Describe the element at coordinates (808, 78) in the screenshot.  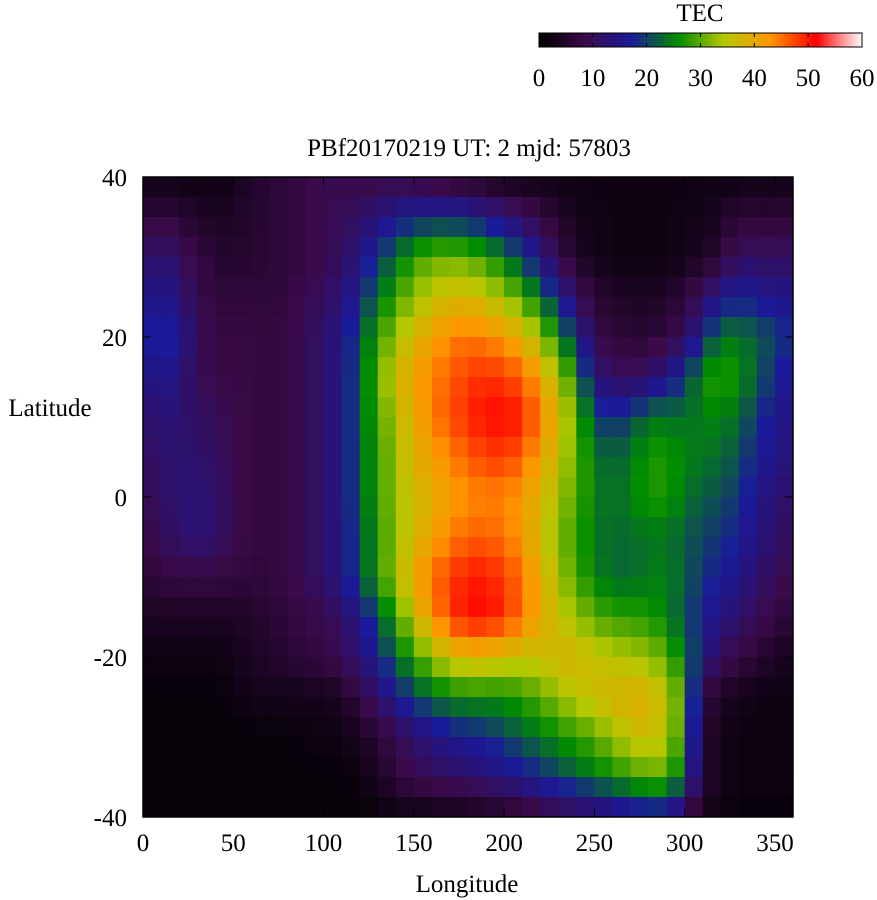
I see `colorbar-tick-label: 50` at that location.